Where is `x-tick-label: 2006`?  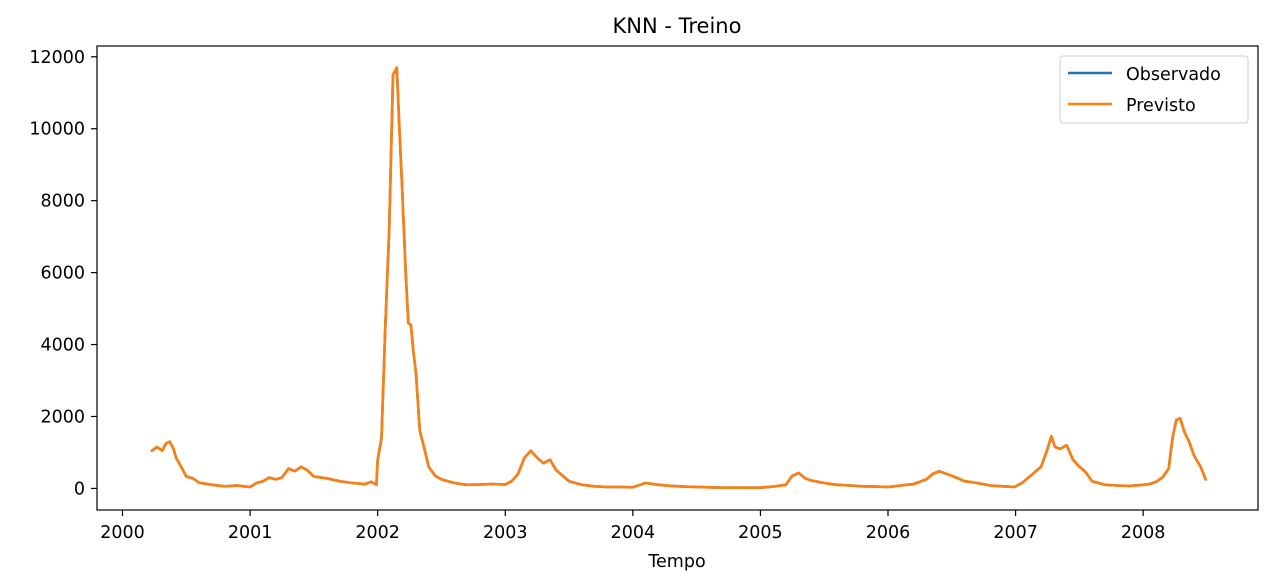 x-tick-label: 2006 is located at coordinates (888, 533).